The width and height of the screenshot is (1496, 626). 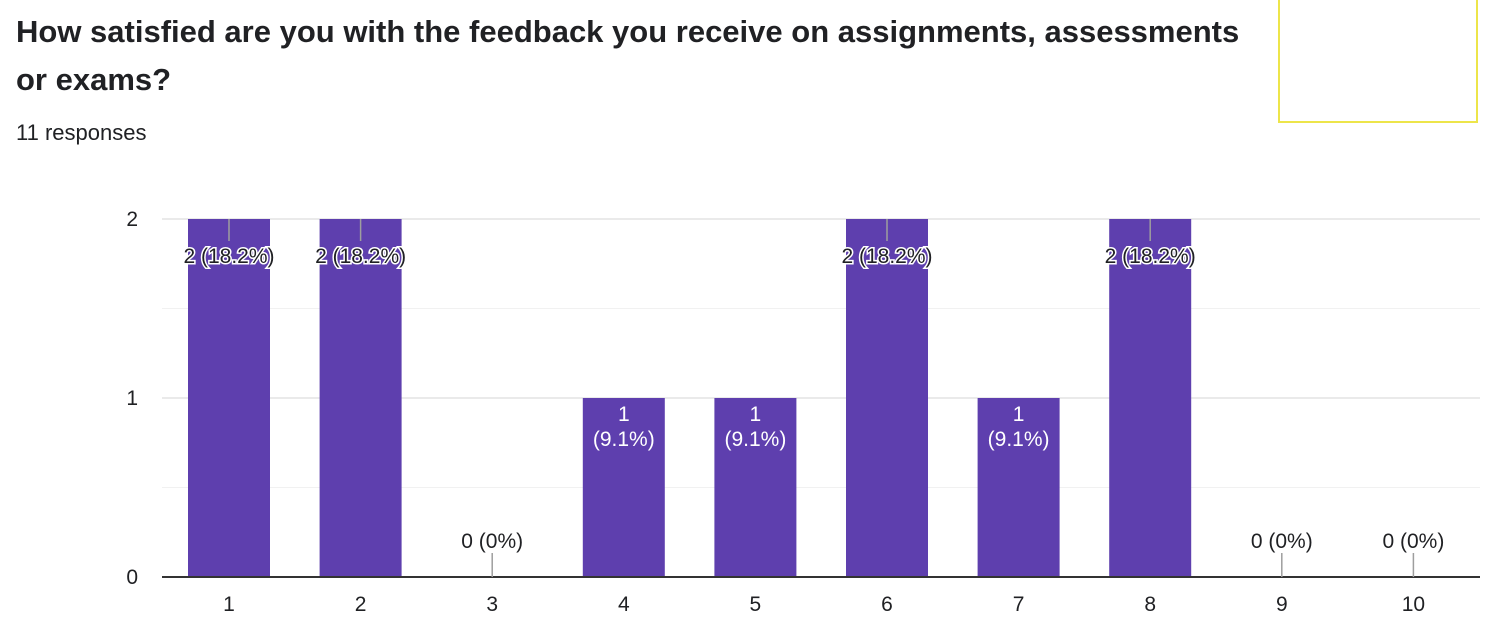 What do you see at coordinates (1282, 604) in the screenshot?
I see `x-tick-label: 9` at bounding box center [1282, 604].